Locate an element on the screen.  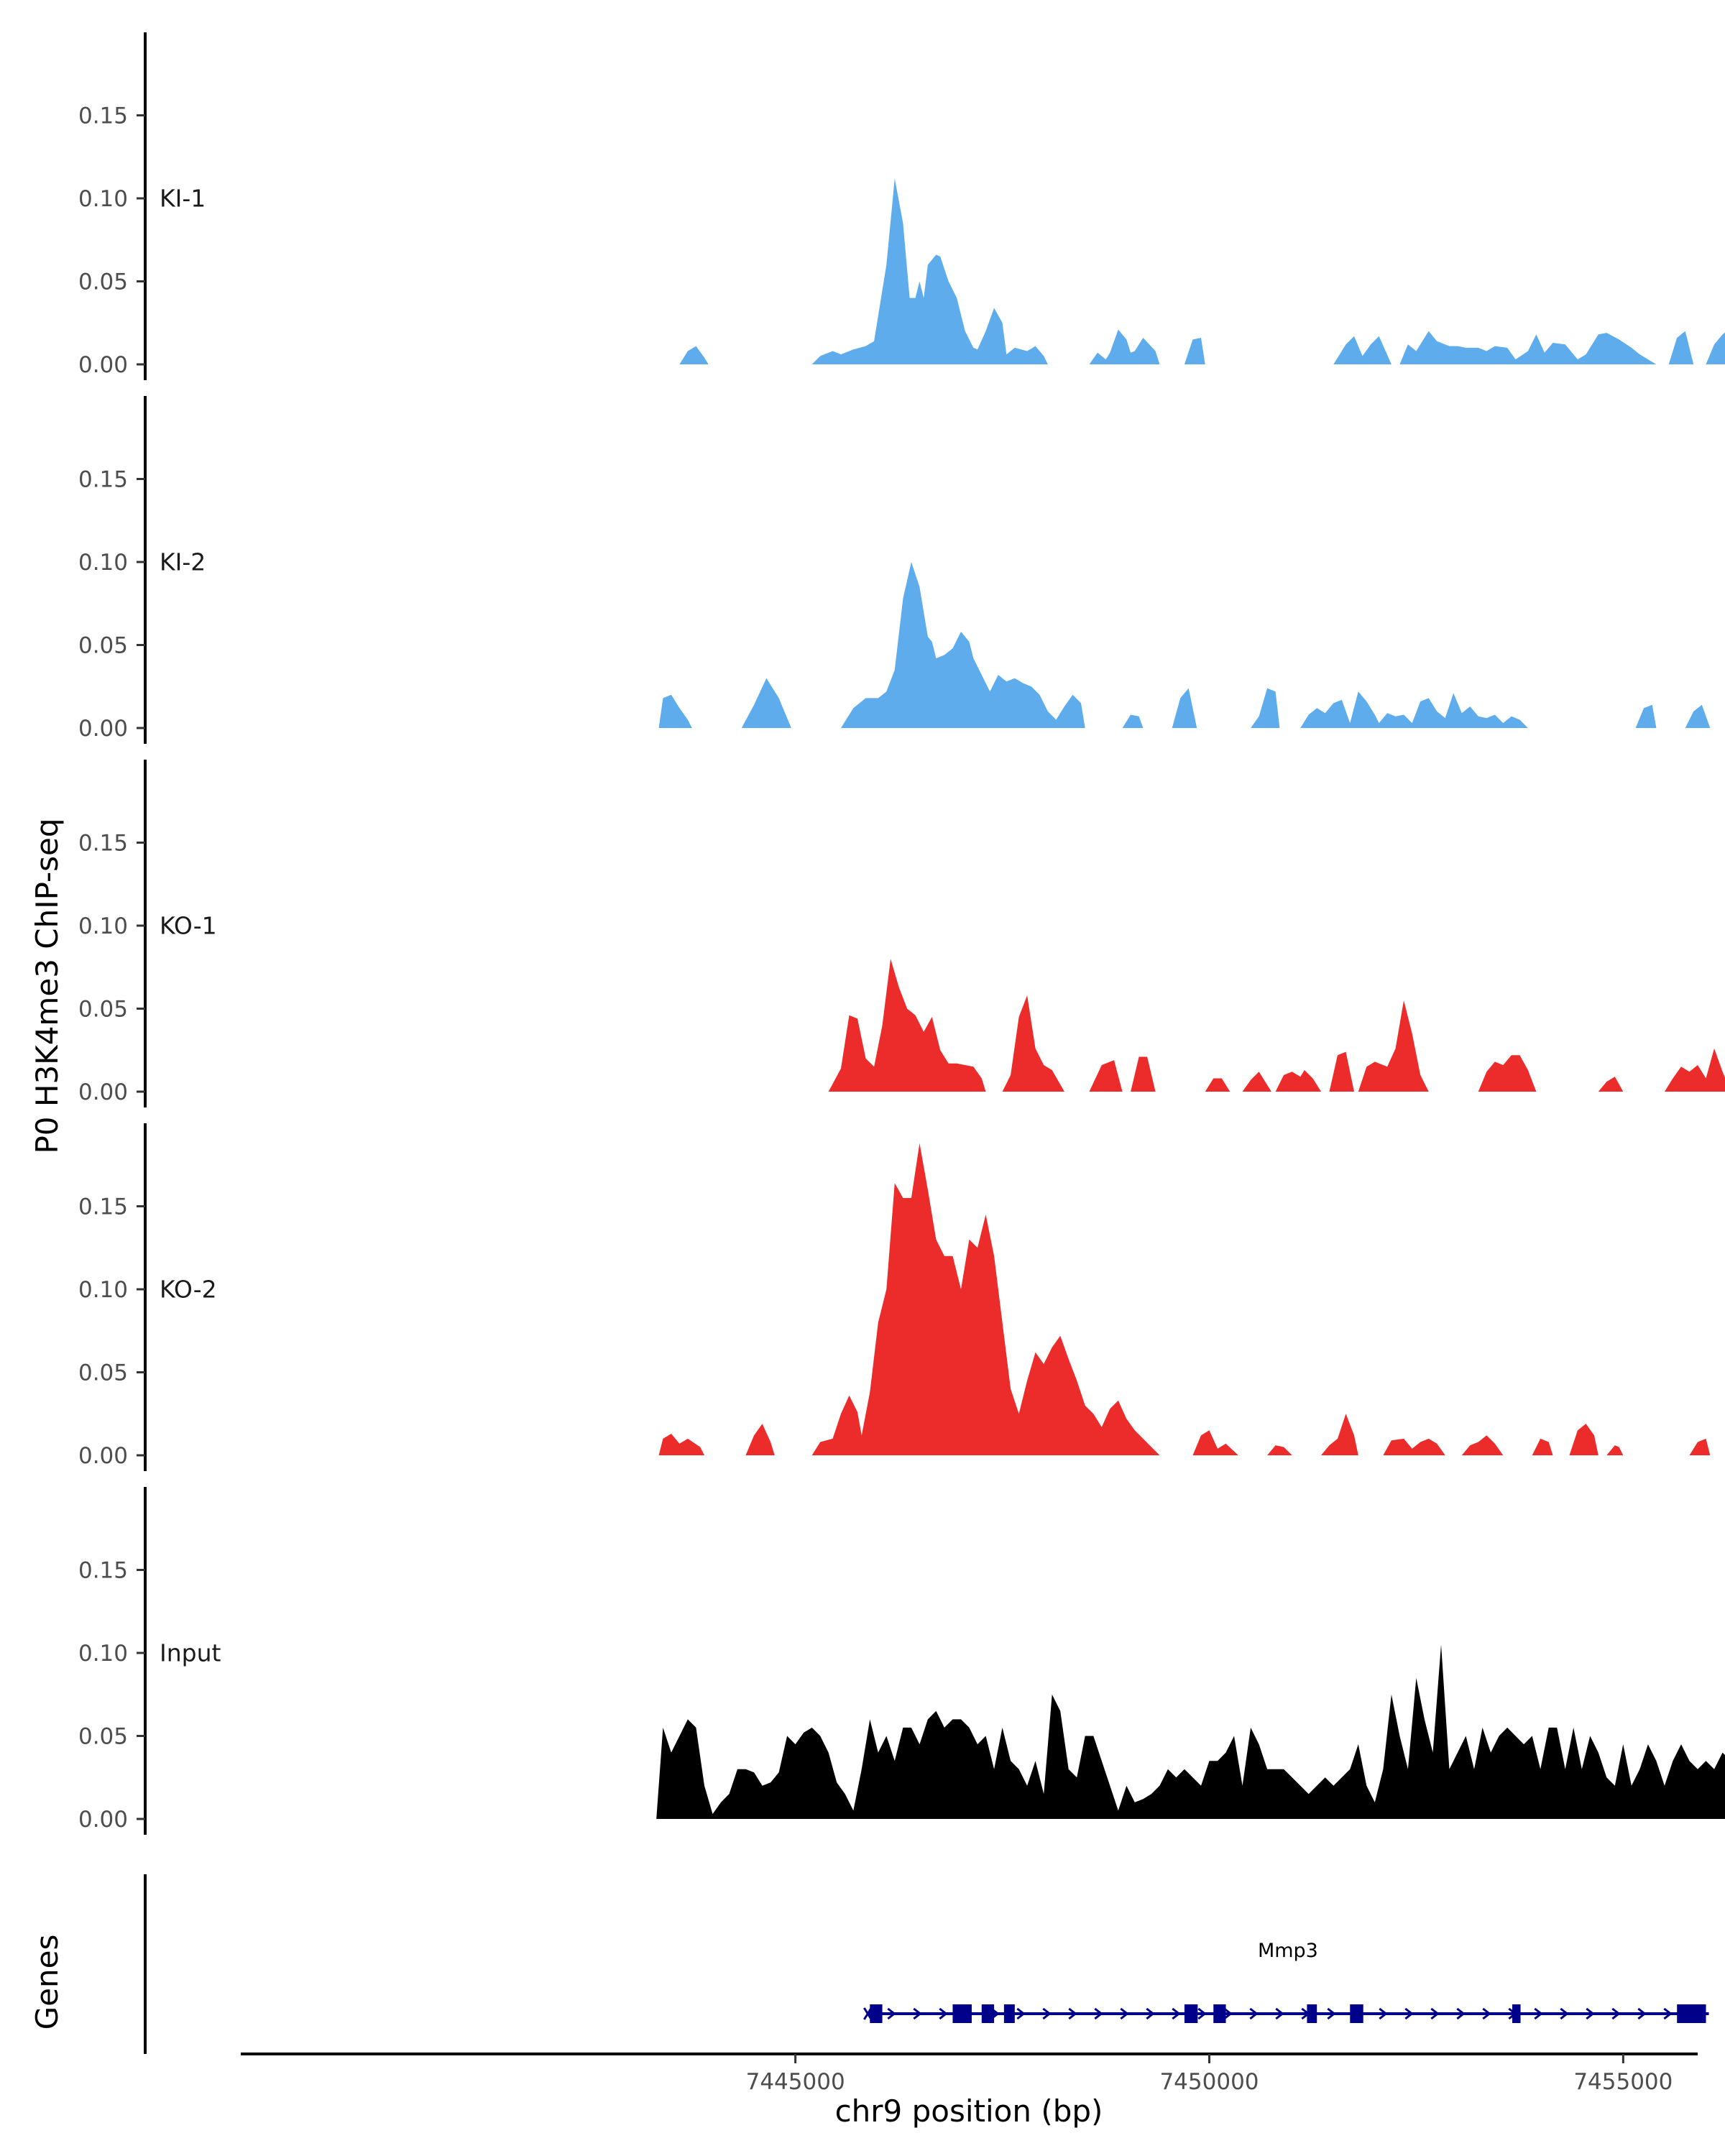
x-axis-title: chr9 position (bp) is located at coordinates (969, 2111).